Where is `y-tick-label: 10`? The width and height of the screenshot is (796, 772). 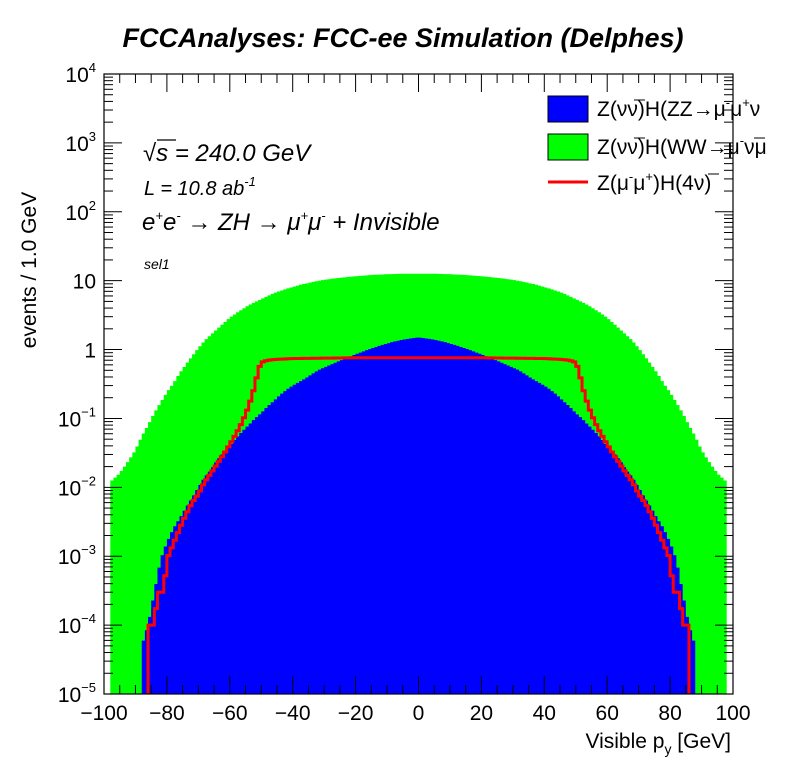 y-tick-label: 10 is located at coordinates (84, 282).